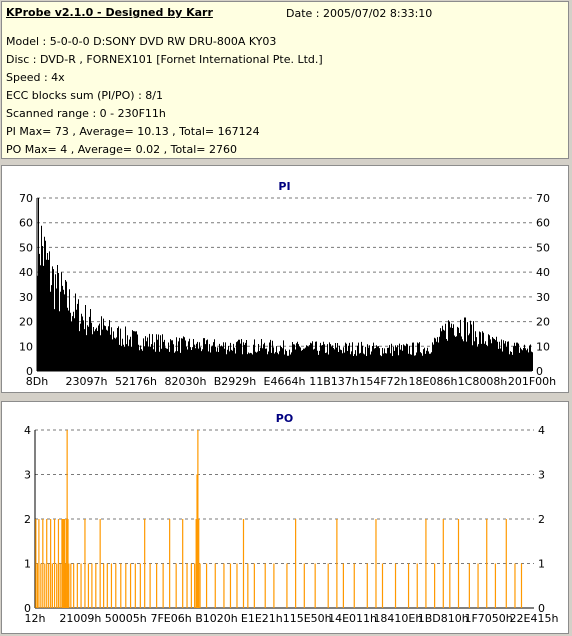 The image size is (572, 636). What do you see at coordinates (170, 618) in the screenshot?
I see `po-xtick: 7FE06h` at bounding box center [170, 618].